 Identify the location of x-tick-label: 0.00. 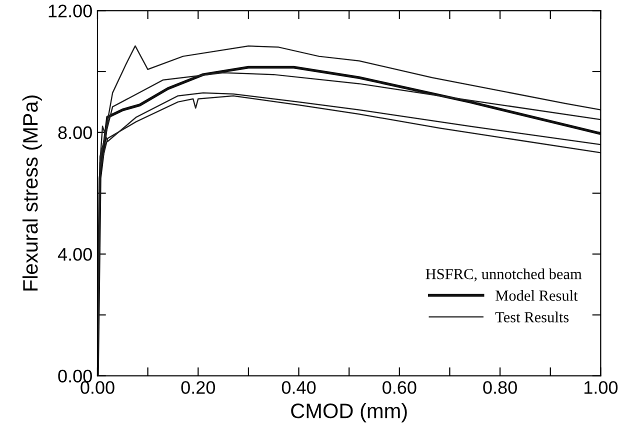
(97, 387).